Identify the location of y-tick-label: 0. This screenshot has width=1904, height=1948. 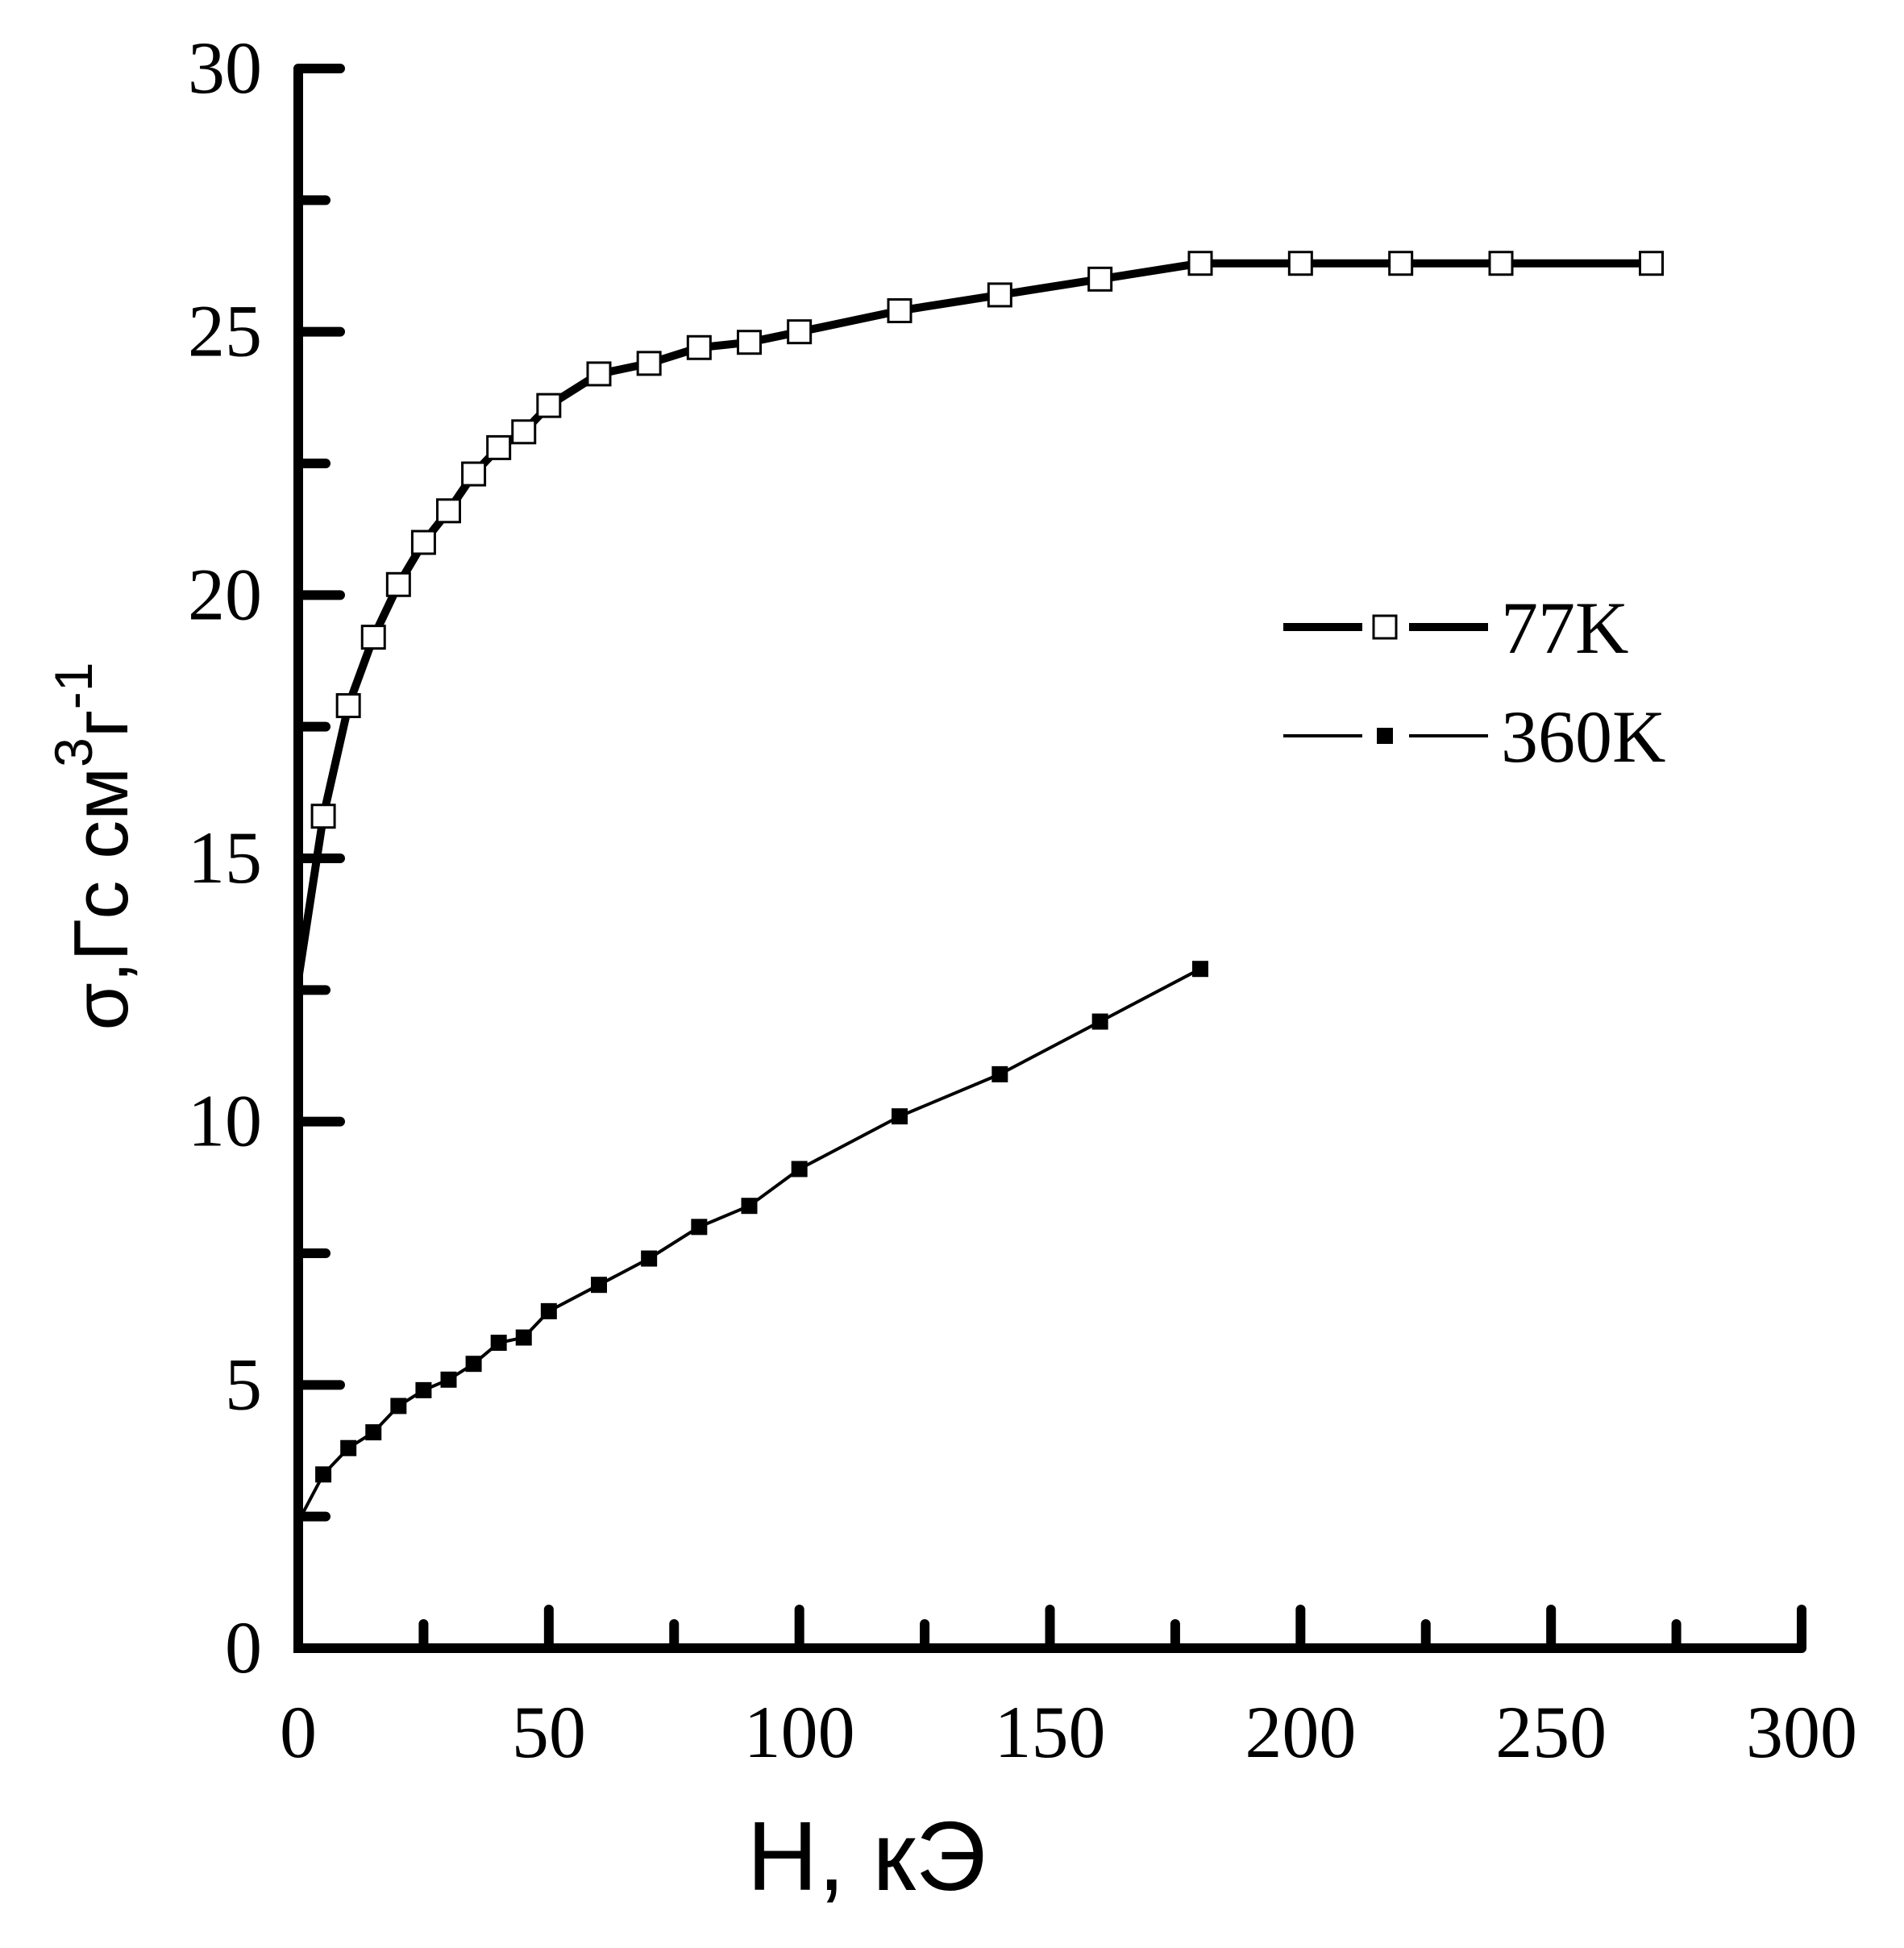
(244, 1647).